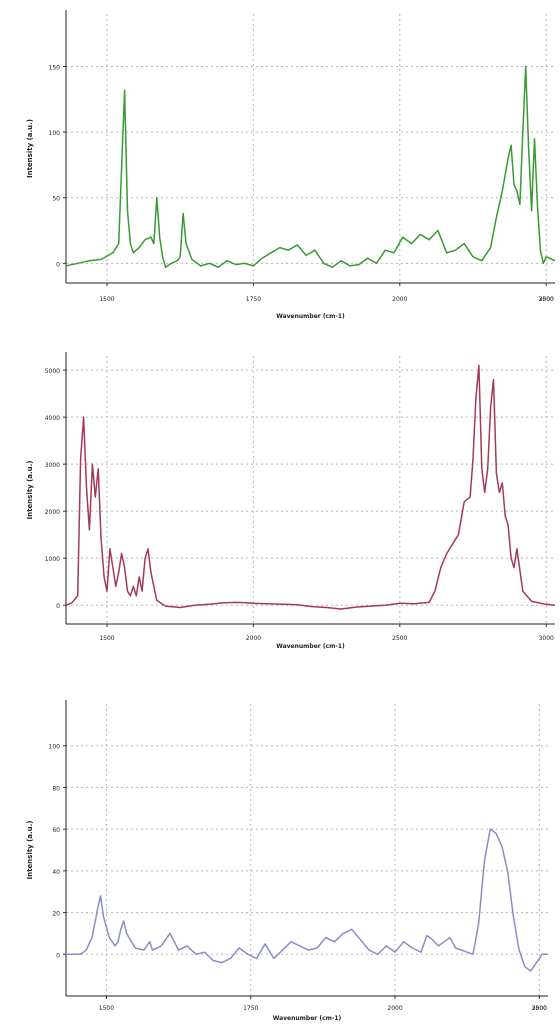 The image size is (560, 1028). I want to click on y-tick-label: 5000, so click(52, 371).